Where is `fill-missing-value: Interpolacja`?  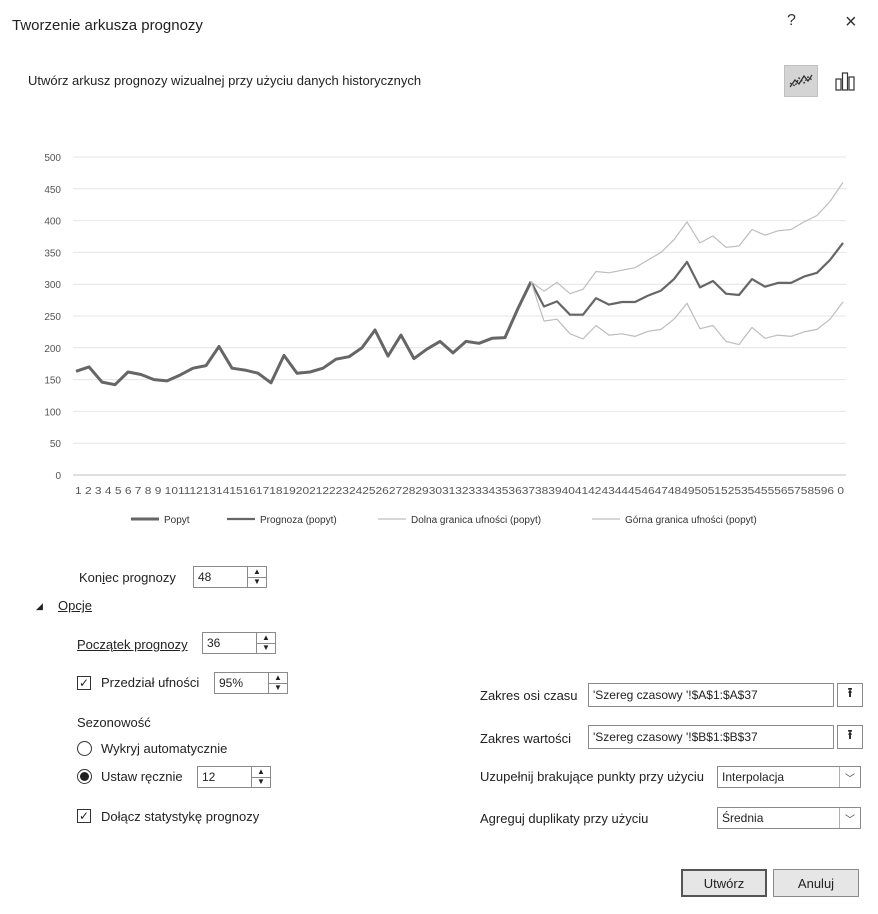 fill-missing-value: Interpolacja is located at coordinates (753, 777).